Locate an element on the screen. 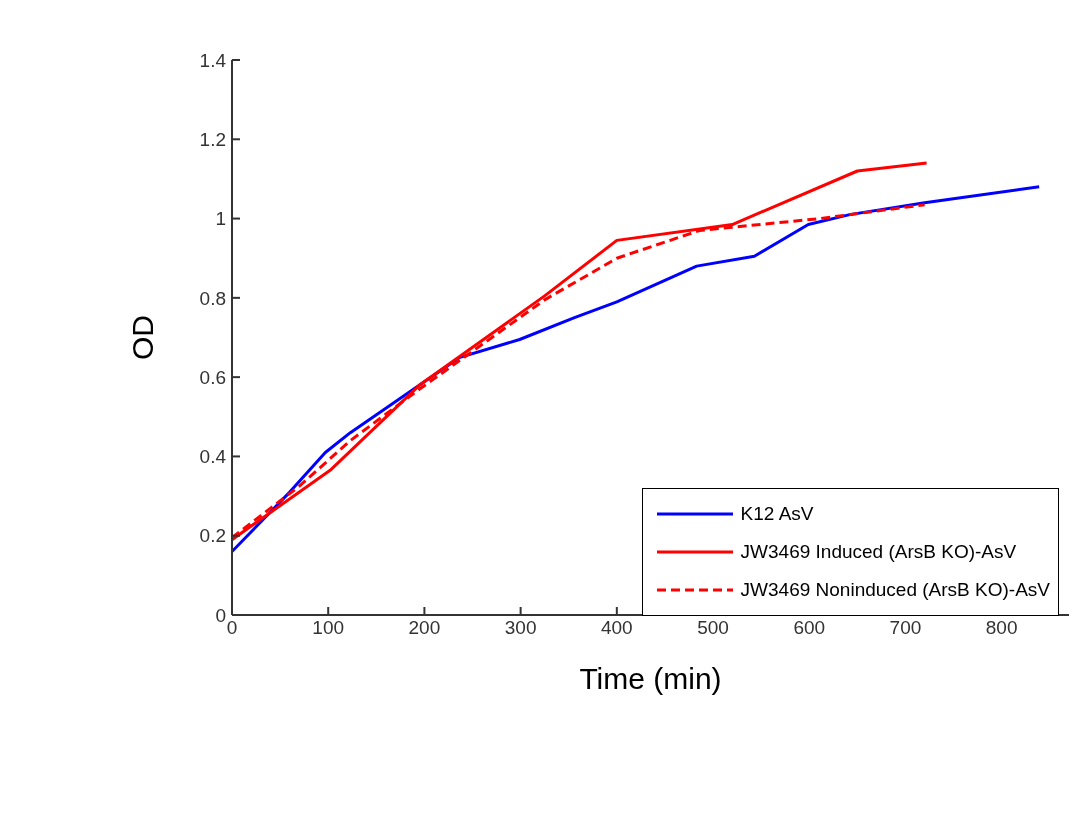 The width and height of the screenshot is (1069, 821). legend-label: K12 AsV is located at coordinates (777, 514).